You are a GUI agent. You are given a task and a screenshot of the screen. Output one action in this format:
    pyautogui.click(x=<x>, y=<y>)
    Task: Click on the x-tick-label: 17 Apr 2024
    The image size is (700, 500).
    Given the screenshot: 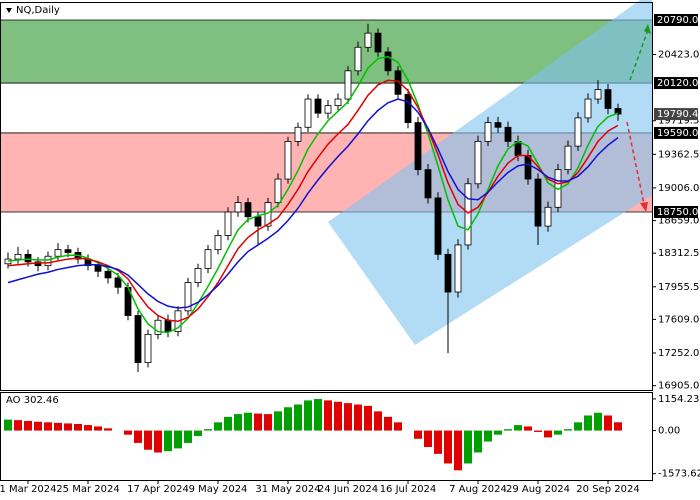 What is the action you would take?
    pyautogui.click(x=158, y=489)
    